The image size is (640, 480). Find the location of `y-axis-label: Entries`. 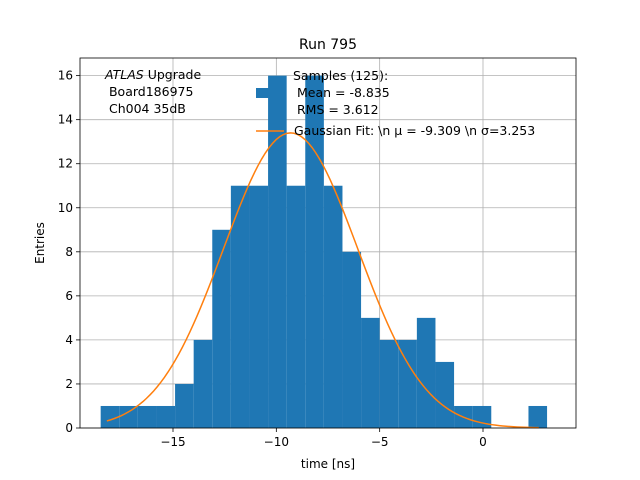

y-axis-label: Entries is located at coordinates (40, 243).